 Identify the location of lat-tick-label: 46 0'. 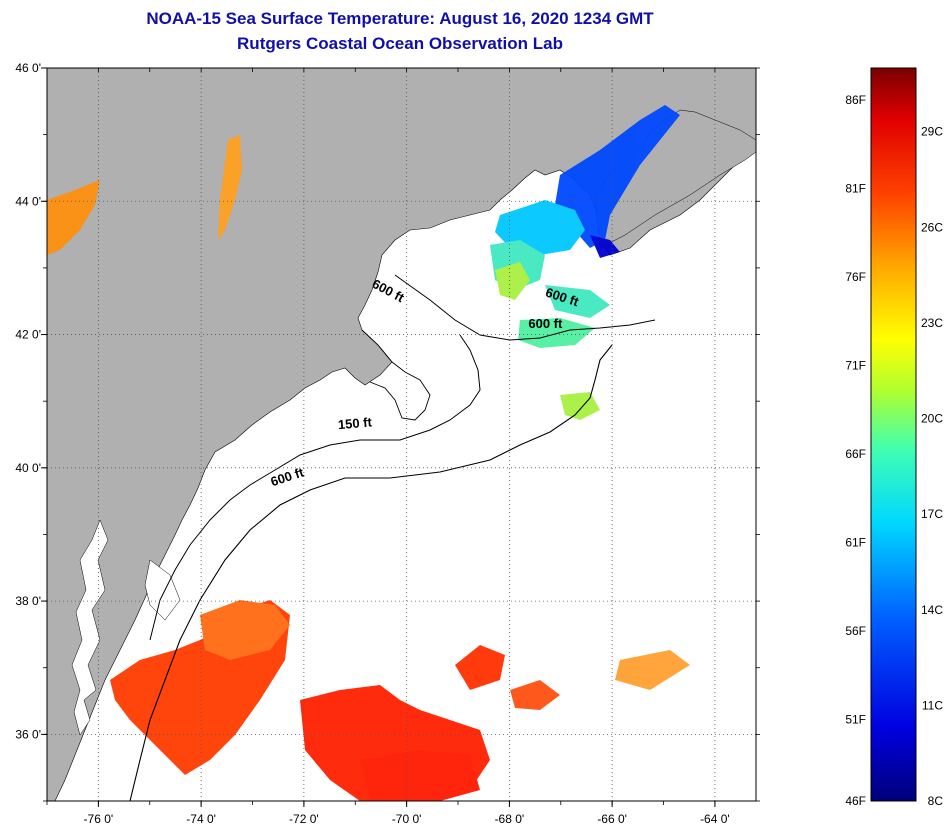
(28, 68).